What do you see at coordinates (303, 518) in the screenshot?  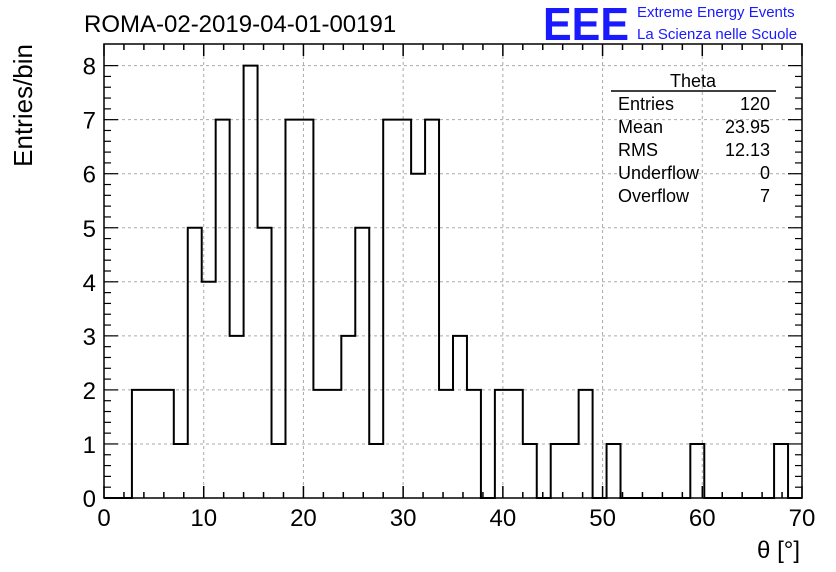 I see `x-tick-label: 20` at bounding box center [303, 518].